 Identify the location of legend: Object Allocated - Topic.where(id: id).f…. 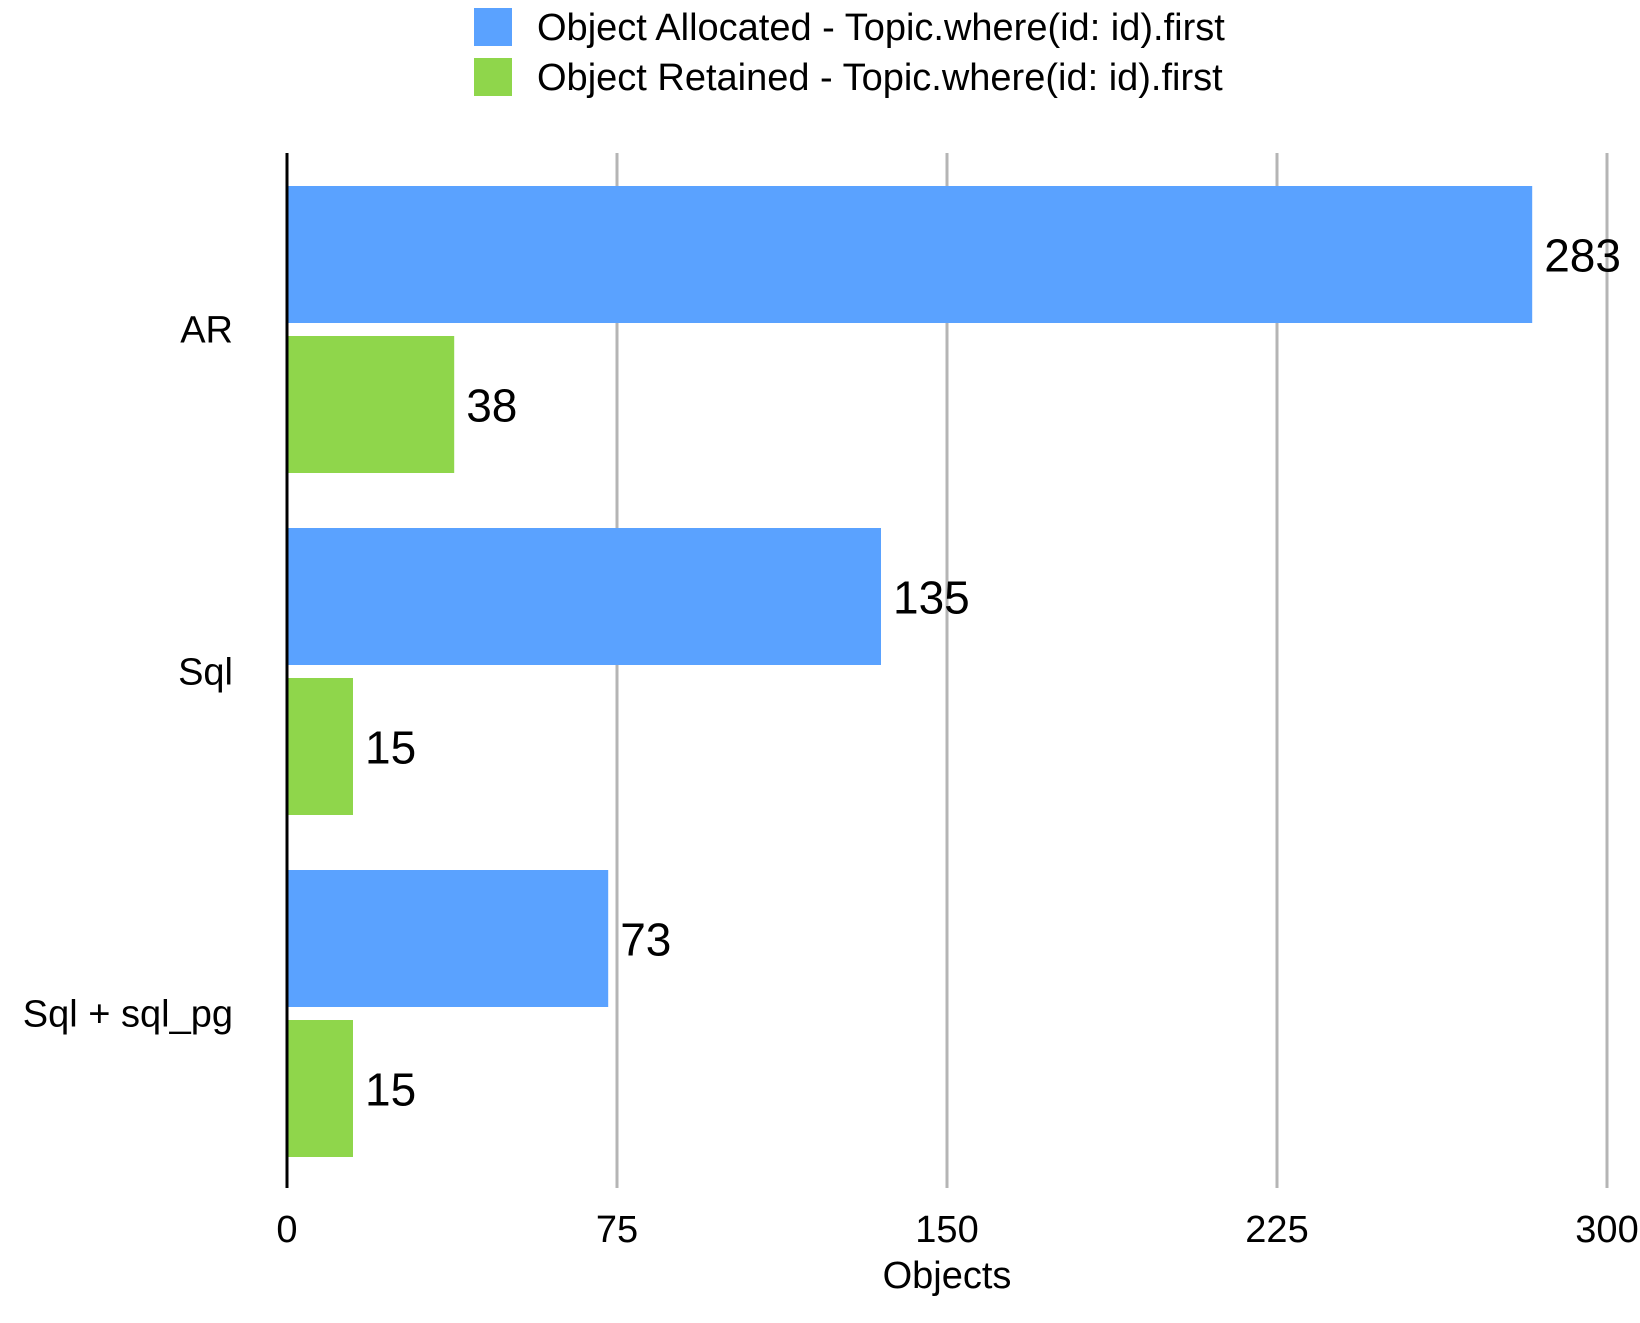
(849, 53).